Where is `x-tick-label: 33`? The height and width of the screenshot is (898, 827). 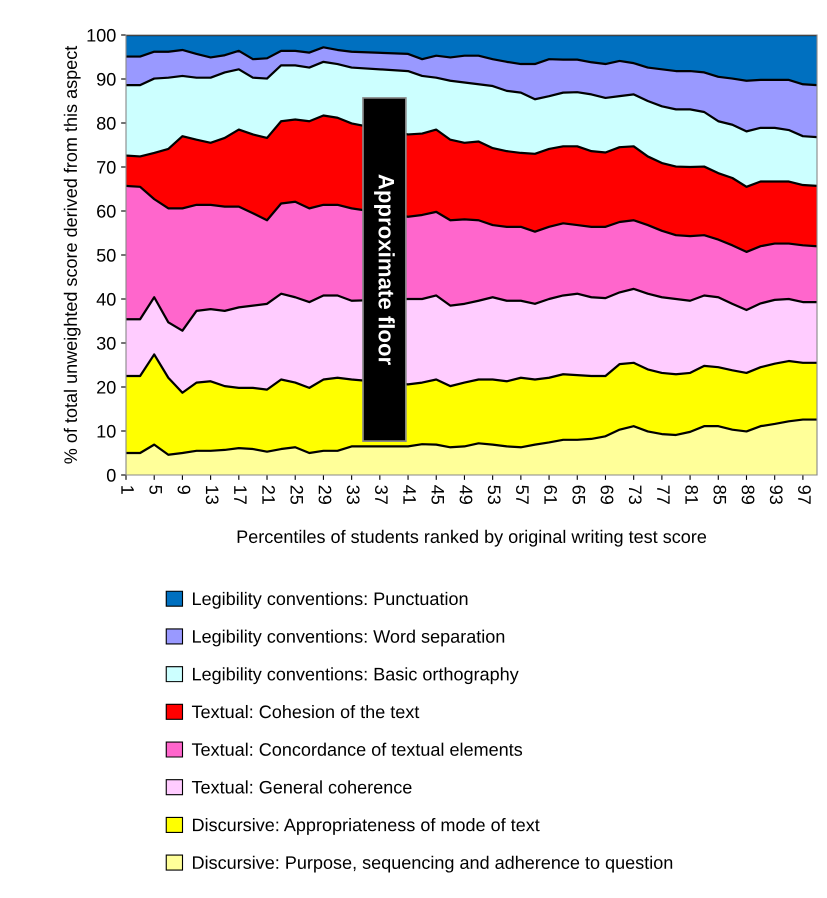
x-tick-label: 33 is located at coordinates (353, 494).